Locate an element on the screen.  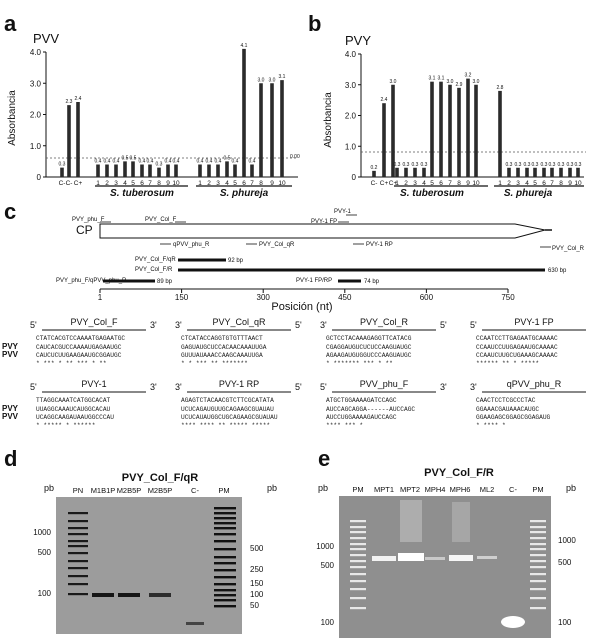
chart-b-group-phureja: S. phureja is located at coordinates (528, 193).